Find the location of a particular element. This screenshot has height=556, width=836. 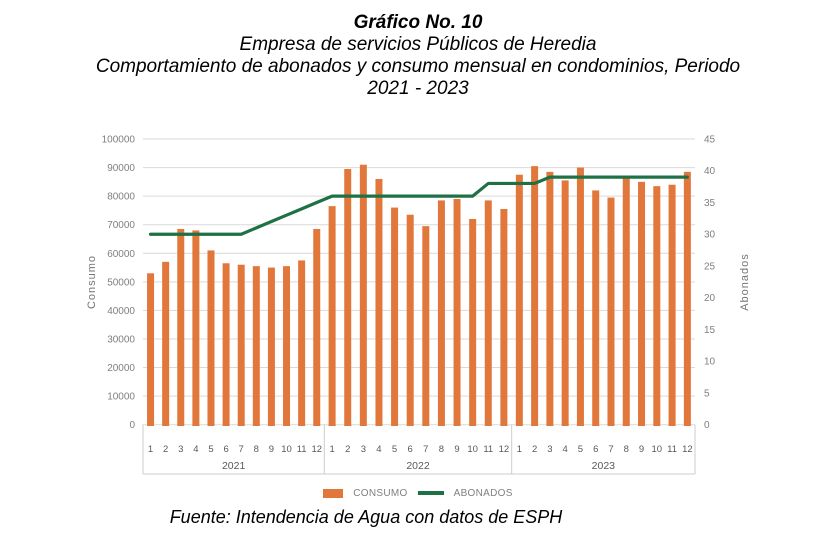

chart-title: Gráfico No. 10 is located at coordinates (418, 22).